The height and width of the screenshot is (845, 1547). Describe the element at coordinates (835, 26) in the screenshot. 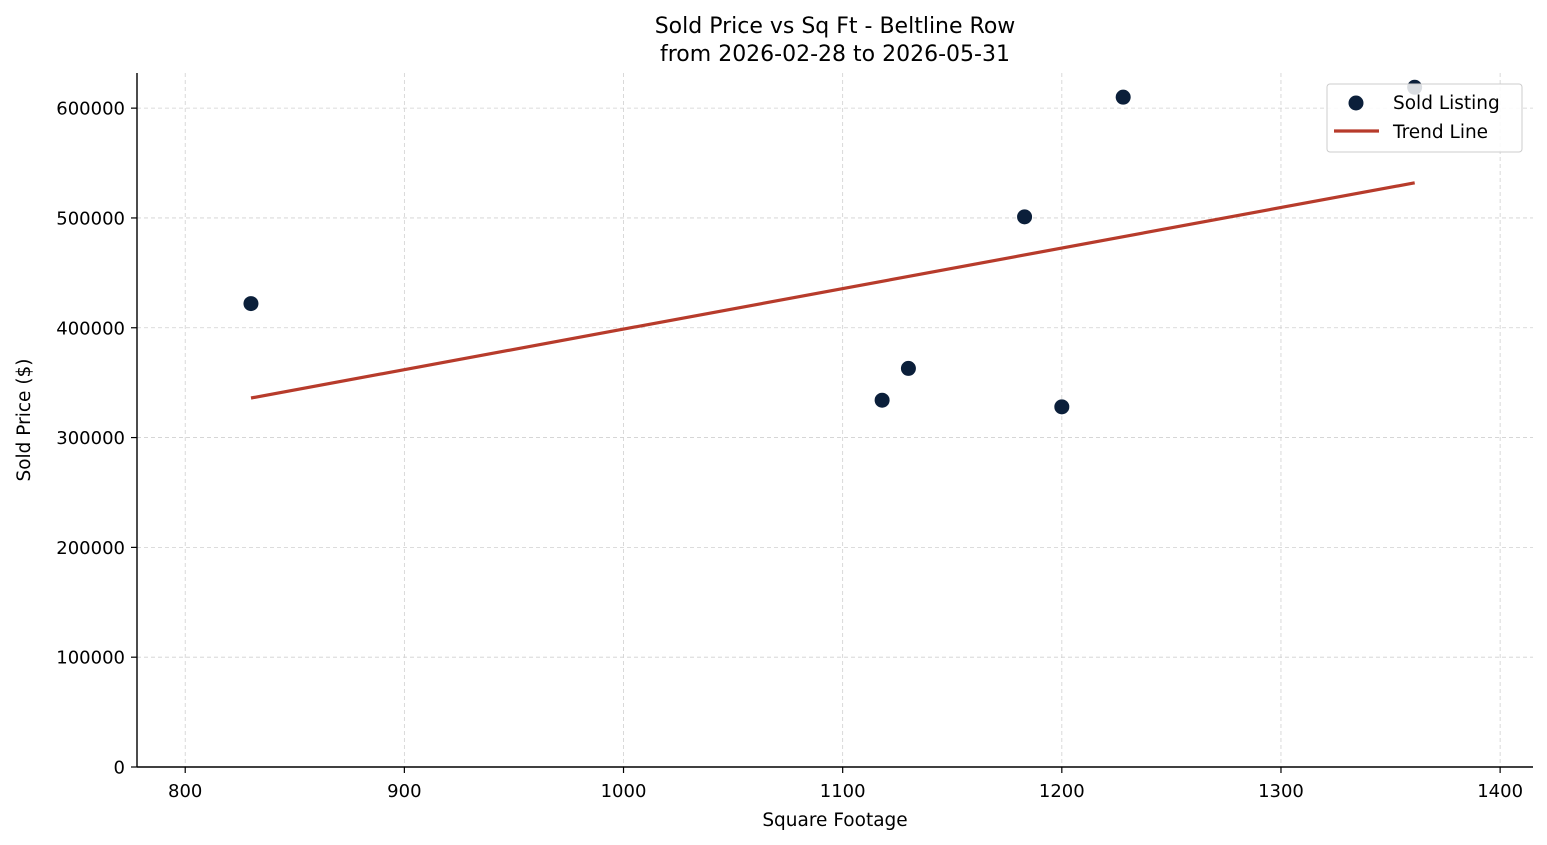

I see `chart-title-line1: Sold Price vs Sq Ft - Beltline Row` at that location.